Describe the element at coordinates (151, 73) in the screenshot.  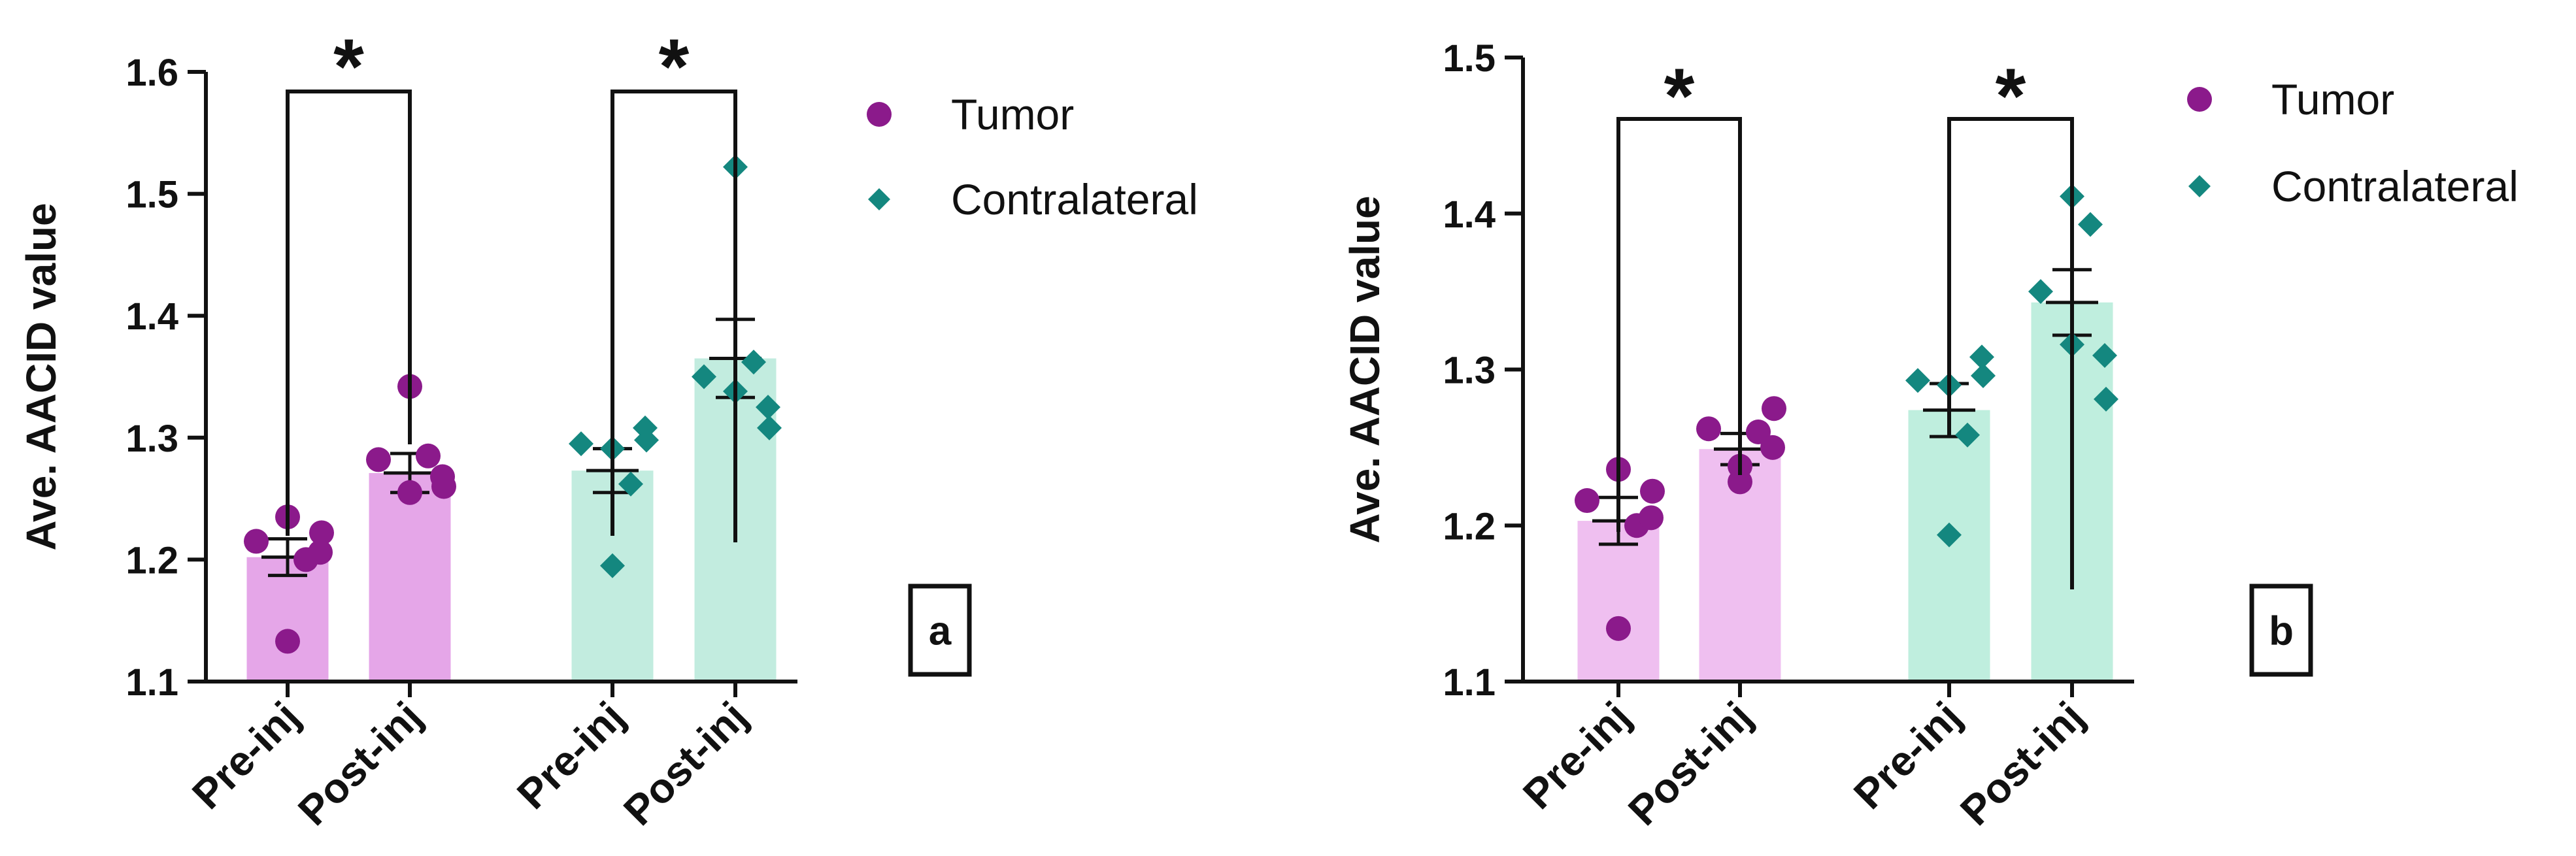
I see `y-tick-label: 1.6` at that location.